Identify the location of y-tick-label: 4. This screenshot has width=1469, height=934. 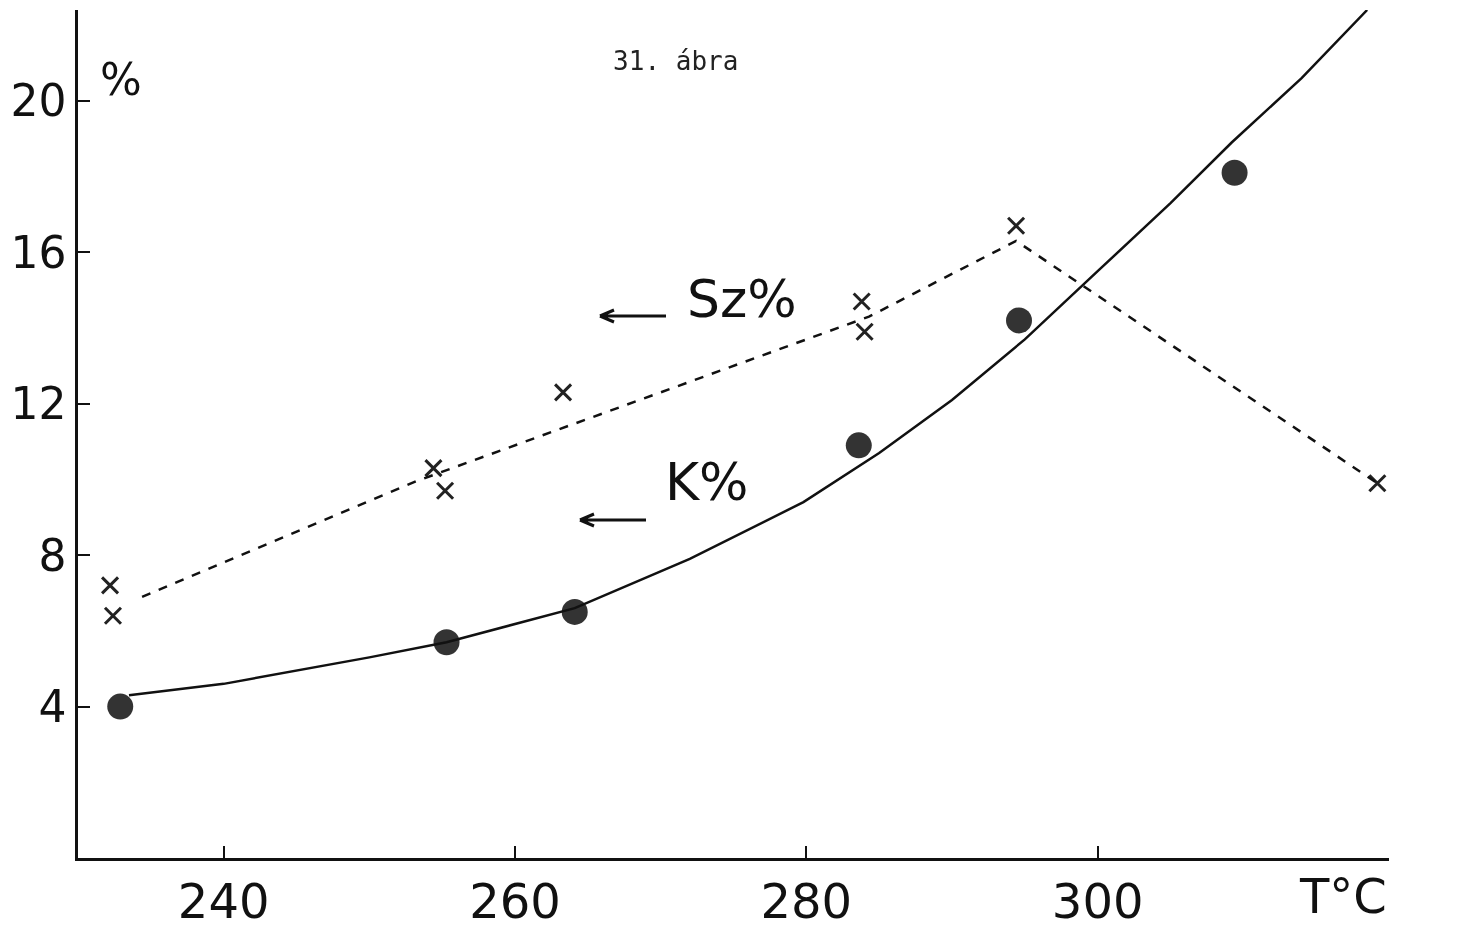
(52, 706).